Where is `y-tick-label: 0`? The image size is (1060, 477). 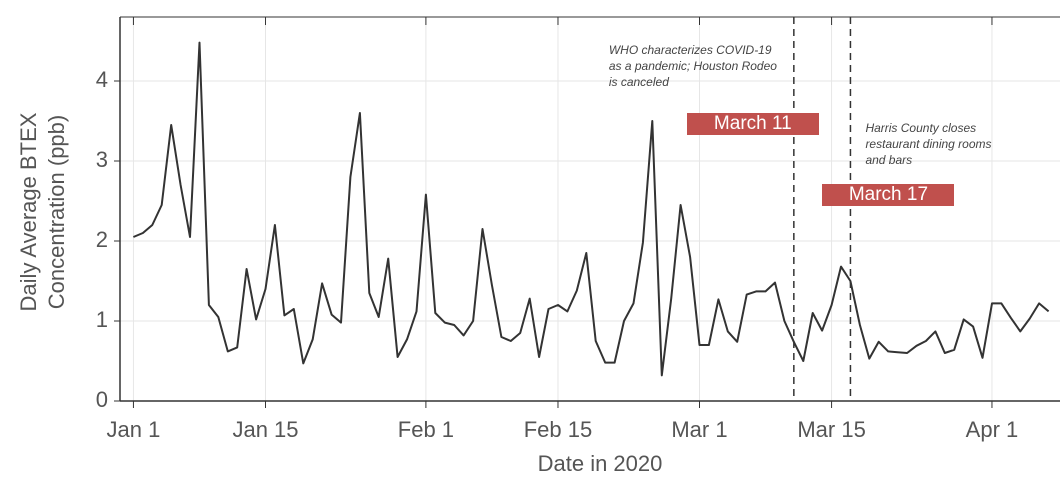
y-tick-label: 0 is located at coordinates (102, 399).